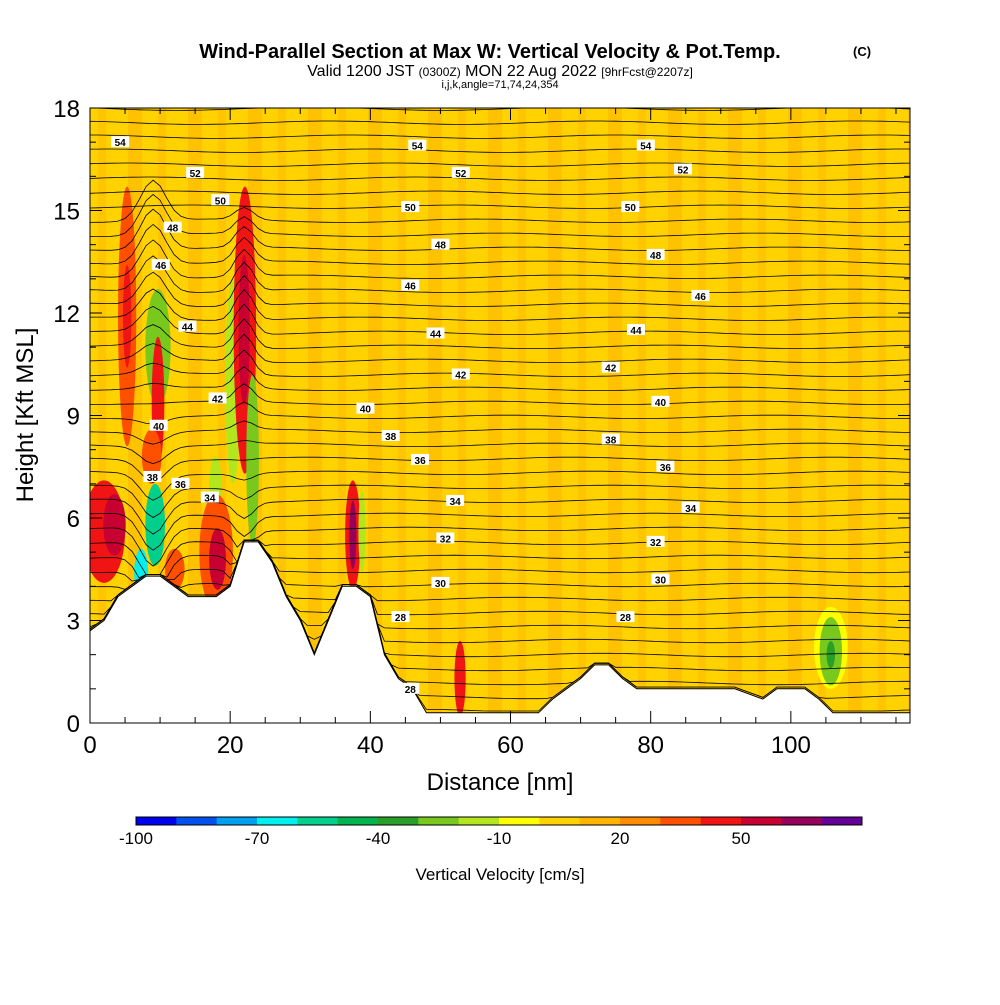 Image resolution: width=1000 pixels, height=1005 pixels. Describe the element at coordinates (73, 724) in the screenshot. I see `y-tick-label: 0` at that location.